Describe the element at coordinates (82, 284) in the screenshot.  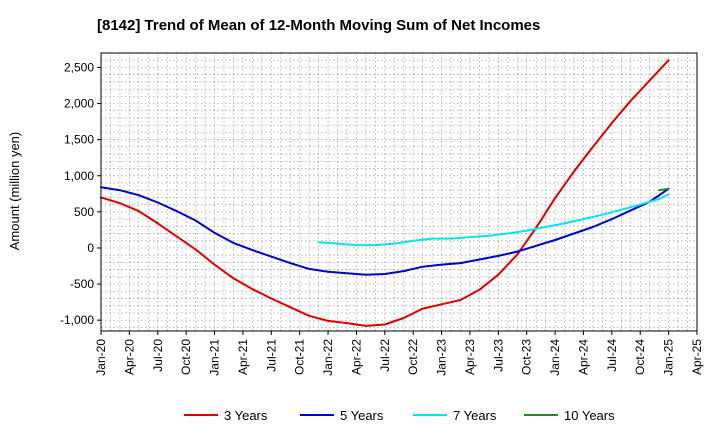
I see `y-tick-label: -500` at that location.